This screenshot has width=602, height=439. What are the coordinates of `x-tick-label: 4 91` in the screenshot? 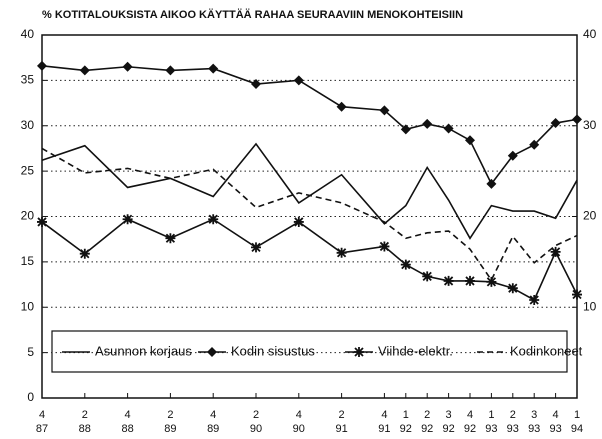 It's located at (384, 422).